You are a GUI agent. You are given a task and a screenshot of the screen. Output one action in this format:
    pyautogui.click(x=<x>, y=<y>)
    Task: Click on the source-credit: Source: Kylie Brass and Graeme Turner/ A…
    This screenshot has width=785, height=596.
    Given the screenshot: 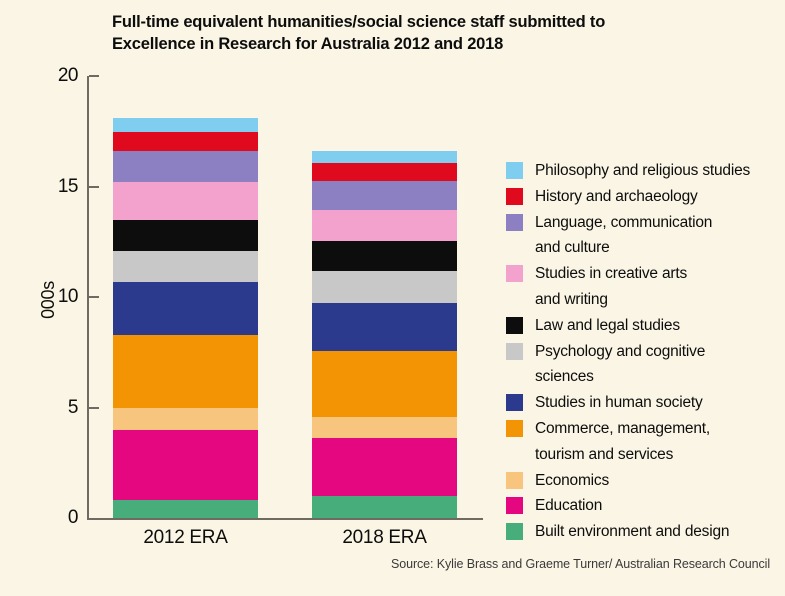 What is the action you would take?
    pyautogui.click(x=580, y=564)
    